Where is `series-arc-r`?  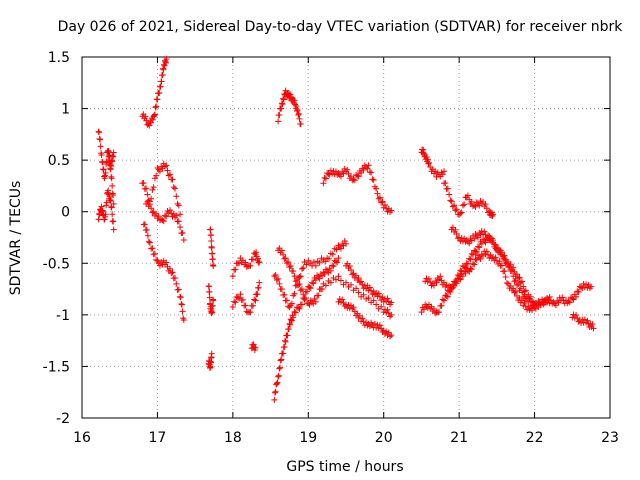
series-arc-r is located at coordinates (357, 189).